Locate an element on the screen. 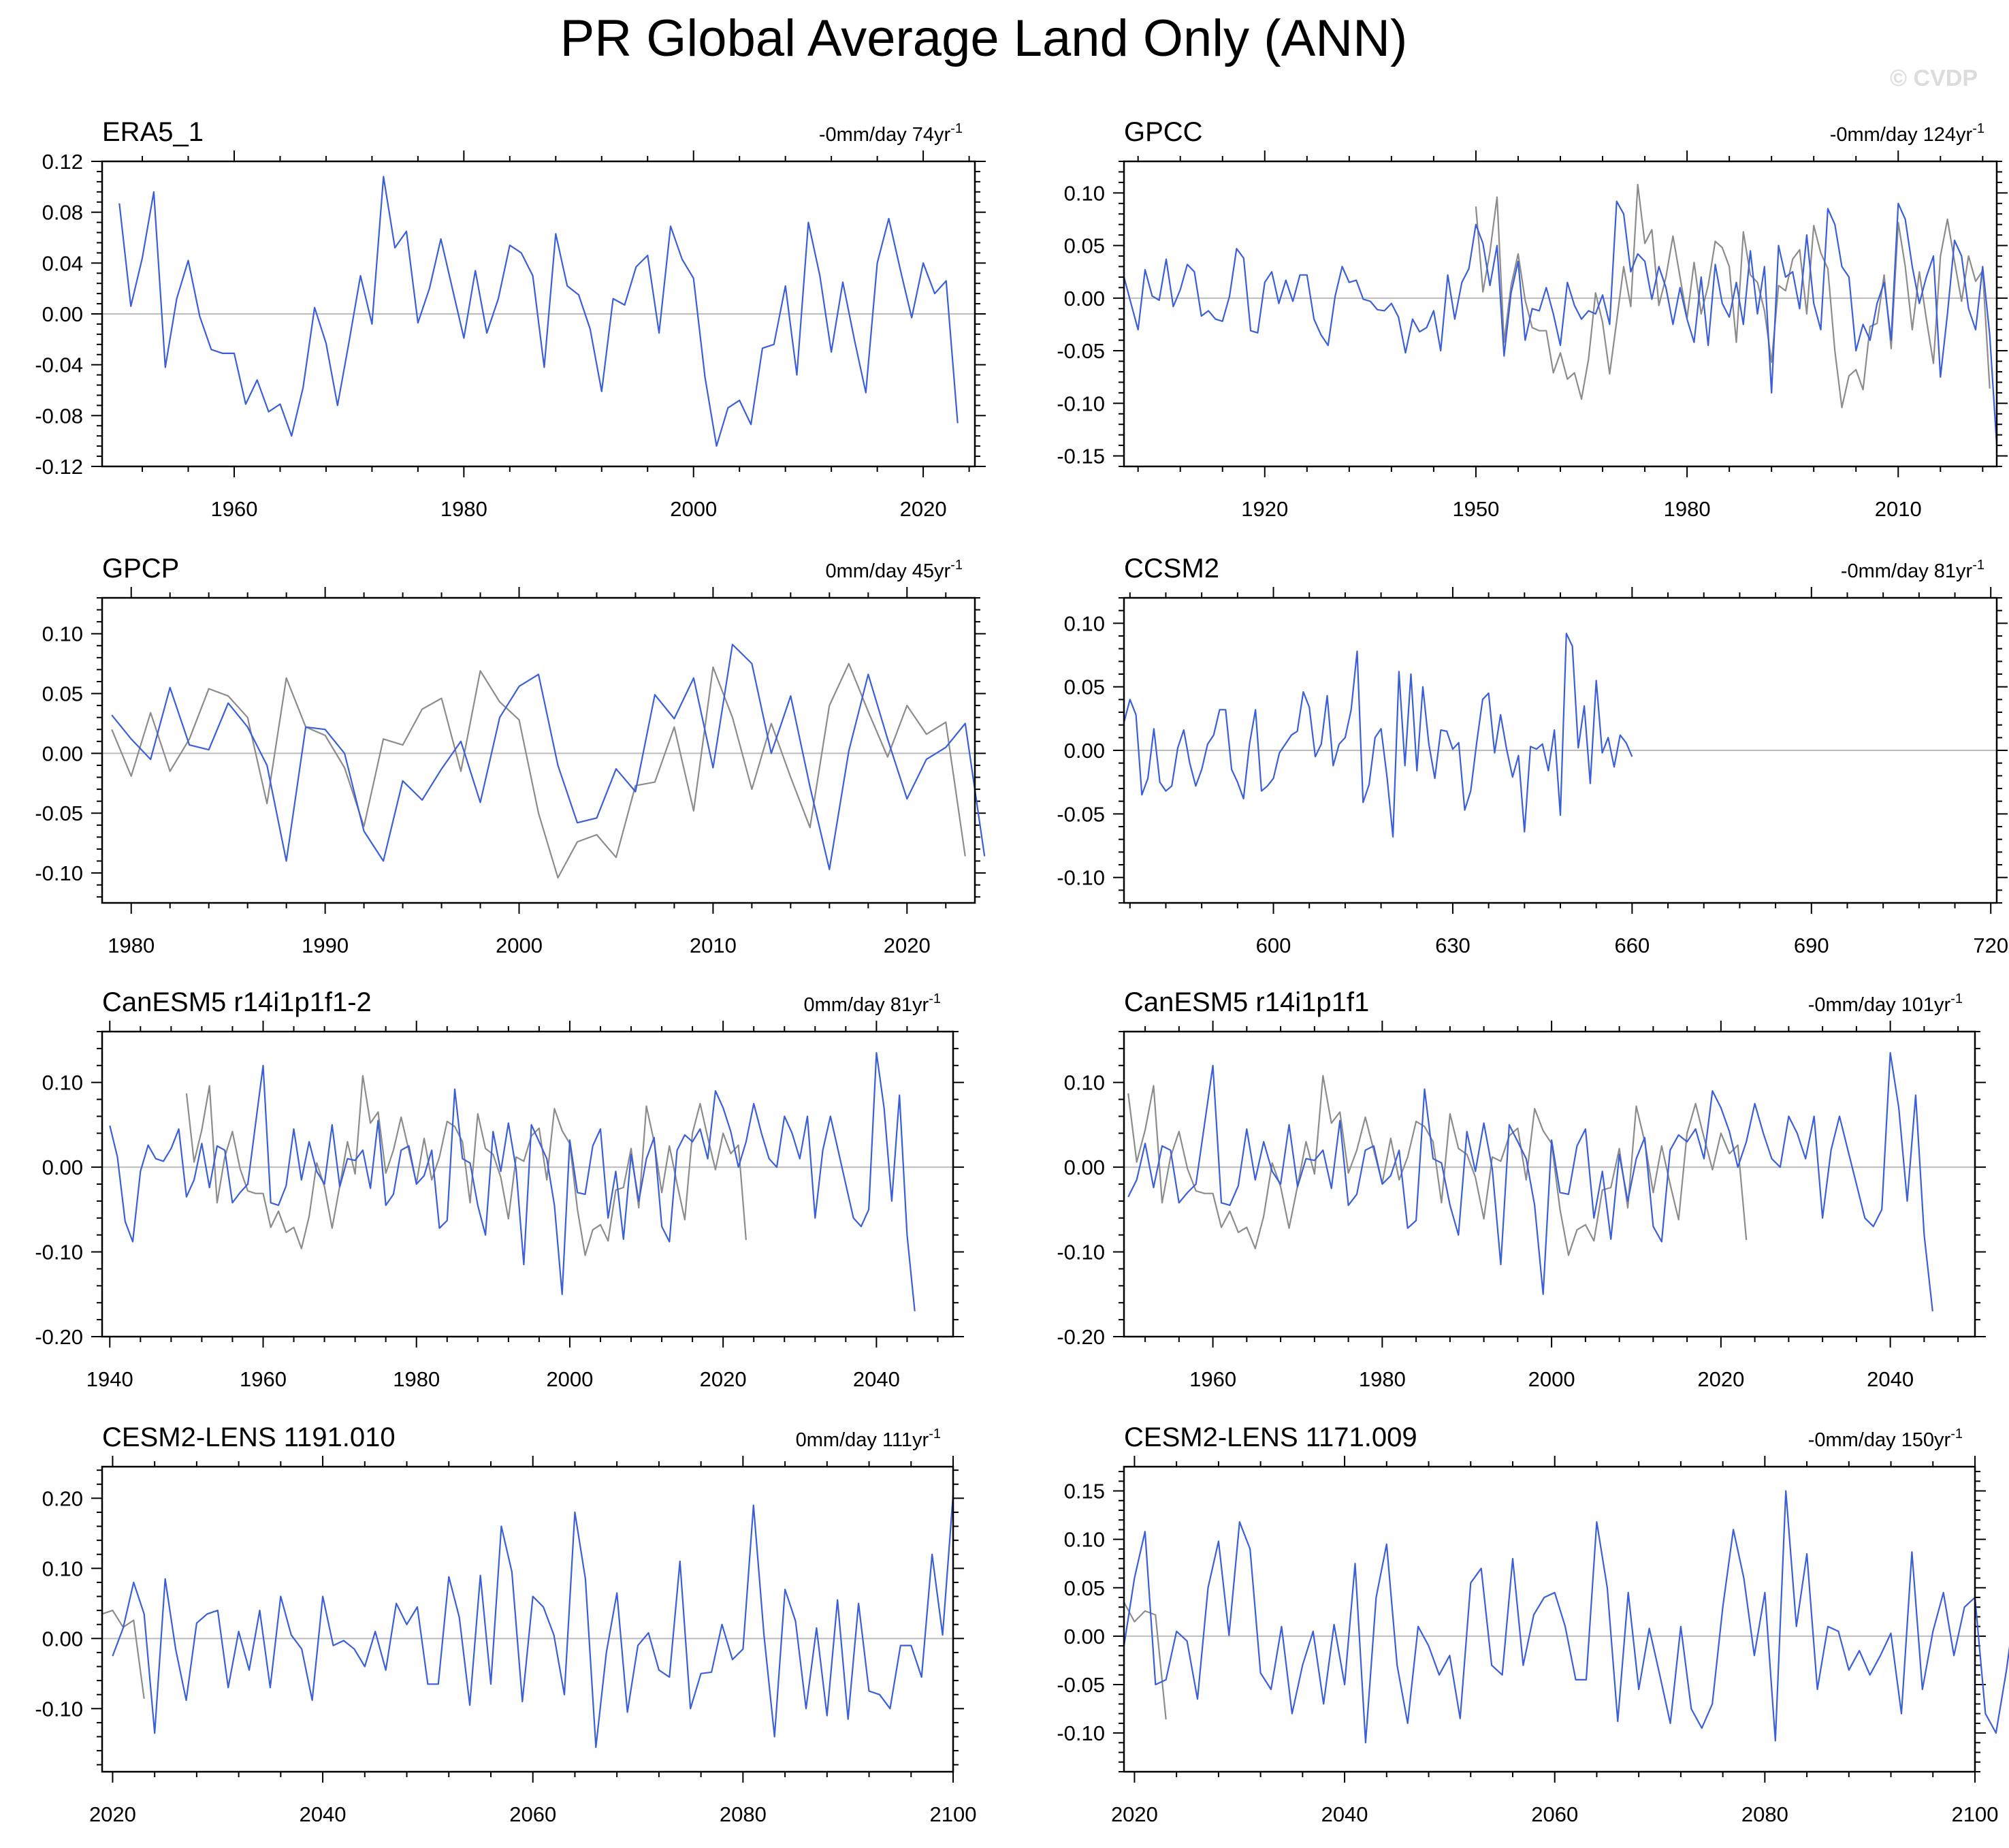 This screenshot has width=2009, height=1848. panel-annotation: -0mm/day 74yr-1 is located at coordinates (891, 133).